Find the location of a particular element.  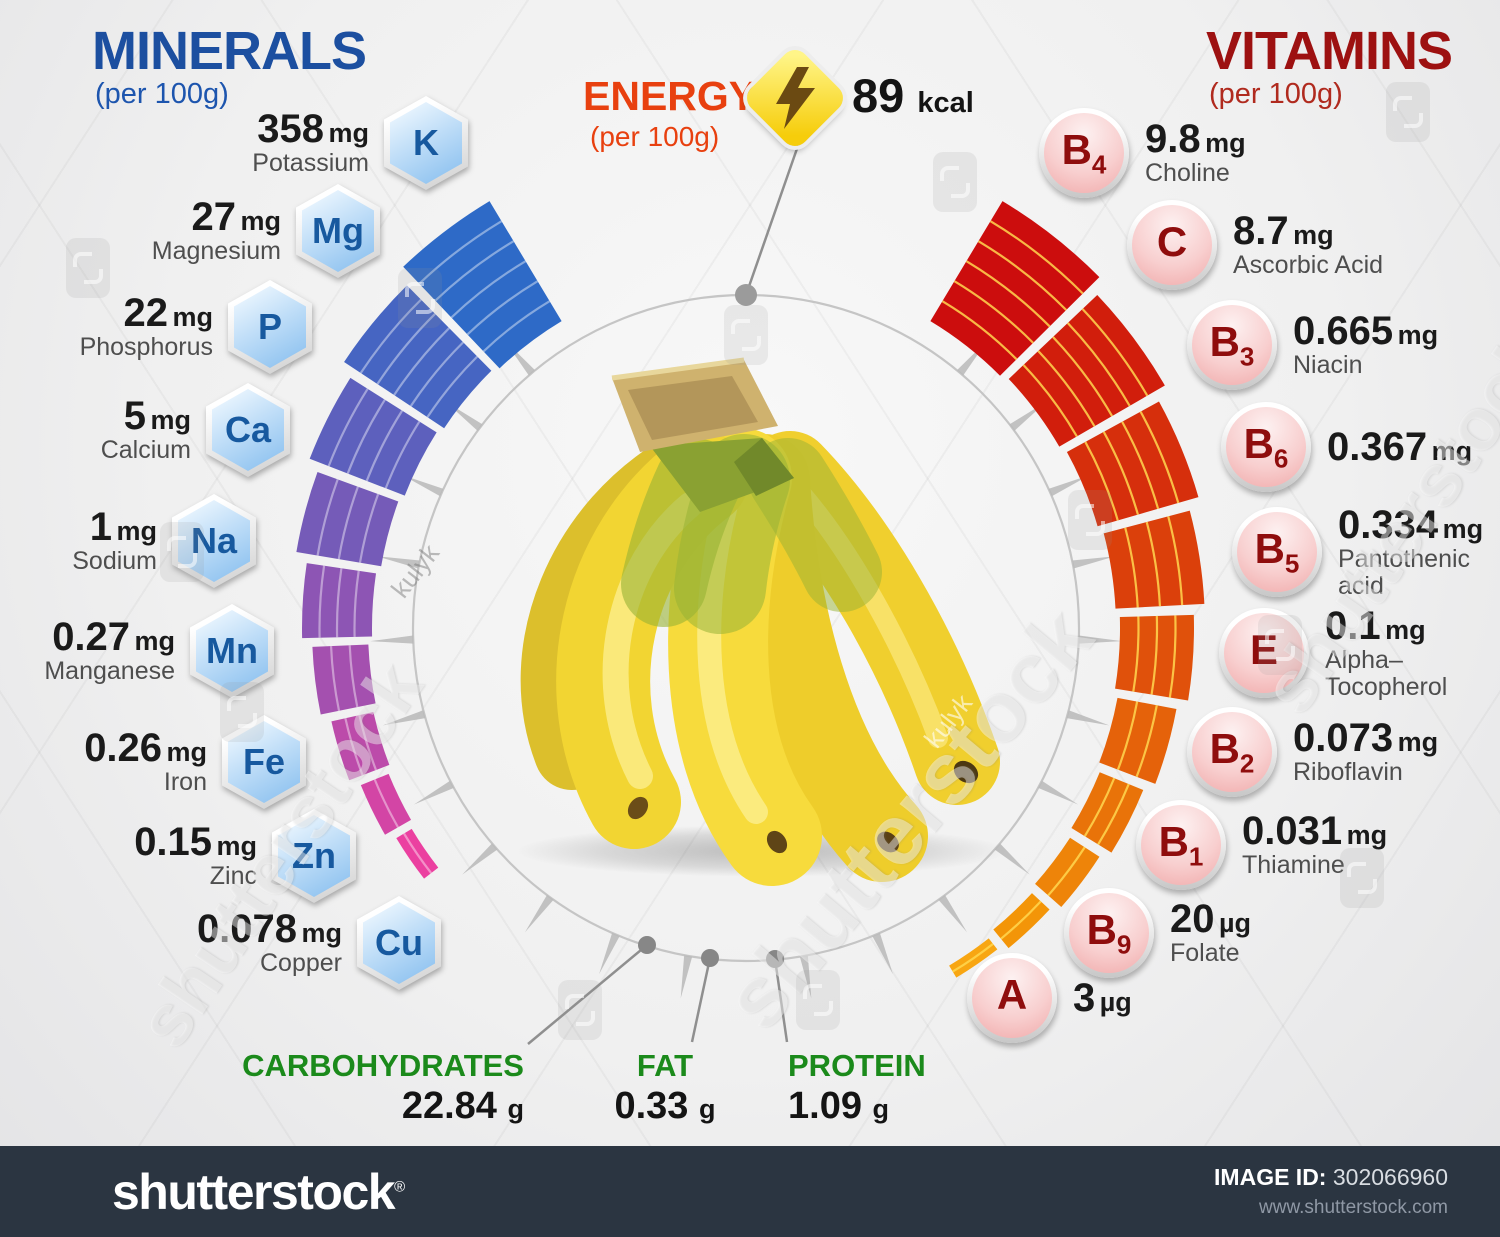

mineral-value: 0.27 mg is located at coordinates (113, 637).